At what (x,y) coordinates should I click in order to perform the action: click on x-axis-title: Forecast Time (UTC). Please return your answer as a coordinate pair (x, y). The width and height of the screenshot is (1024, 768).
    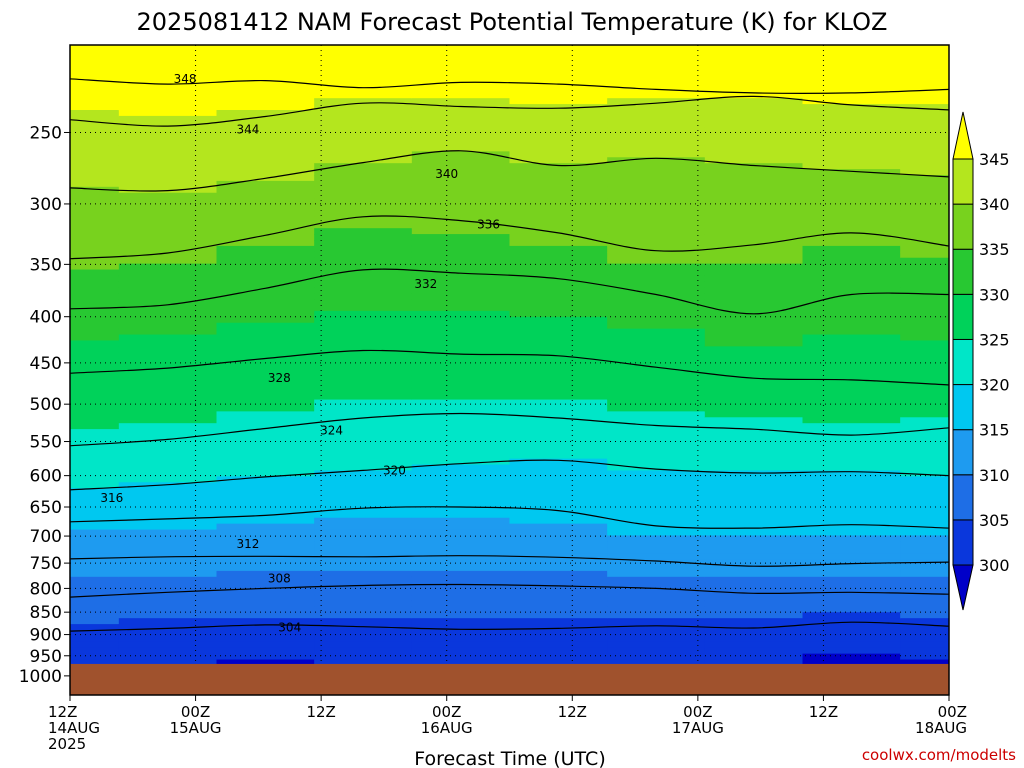
    Looking at the image, I should click on (509, 758).